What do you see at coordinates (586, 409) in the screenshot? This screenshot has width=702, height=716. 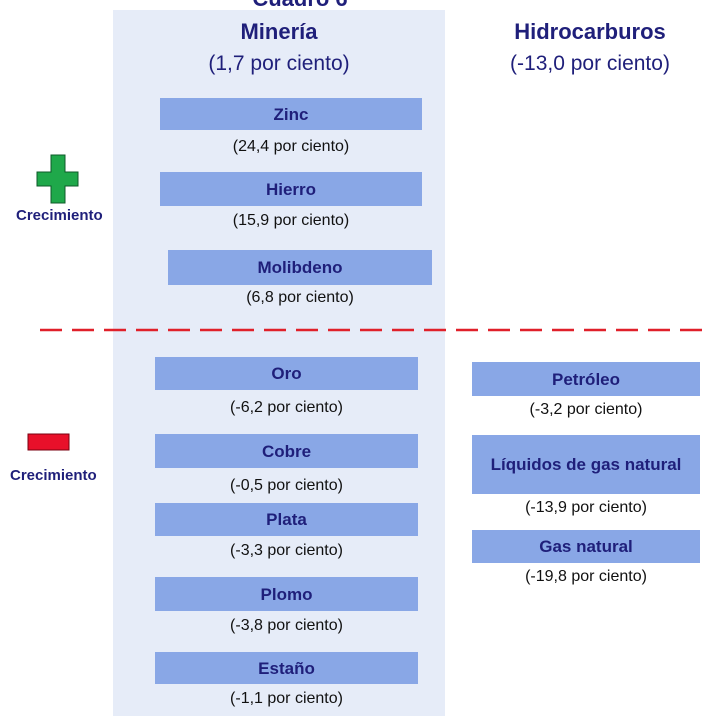 I see `item-value: (-3,2 por ciento)` at bounding box center [586, 409].